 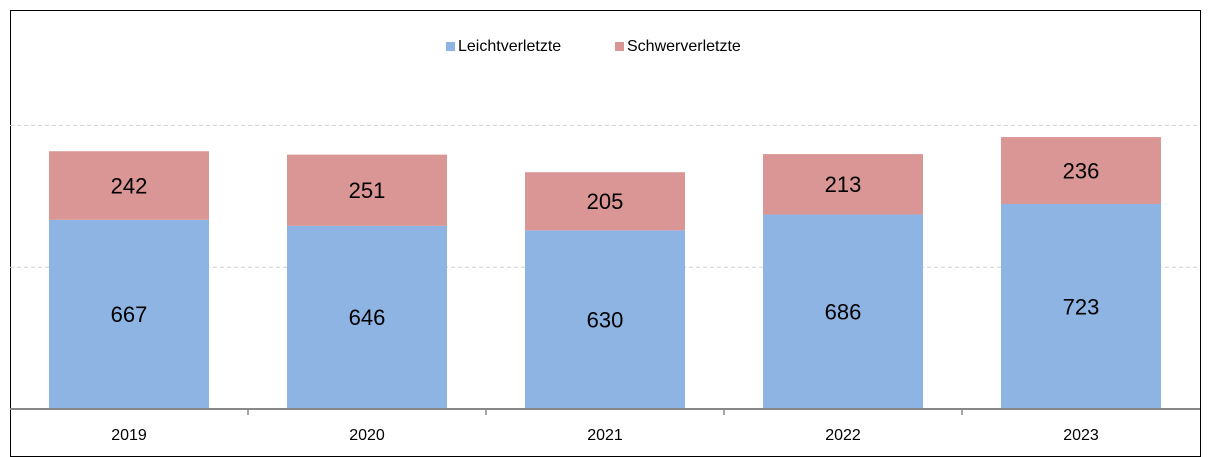 What do you see at coordinates (684, 46) in the screenshot?
I see `legend-label: Schwerverletzte` at bounding box center [684, 46].